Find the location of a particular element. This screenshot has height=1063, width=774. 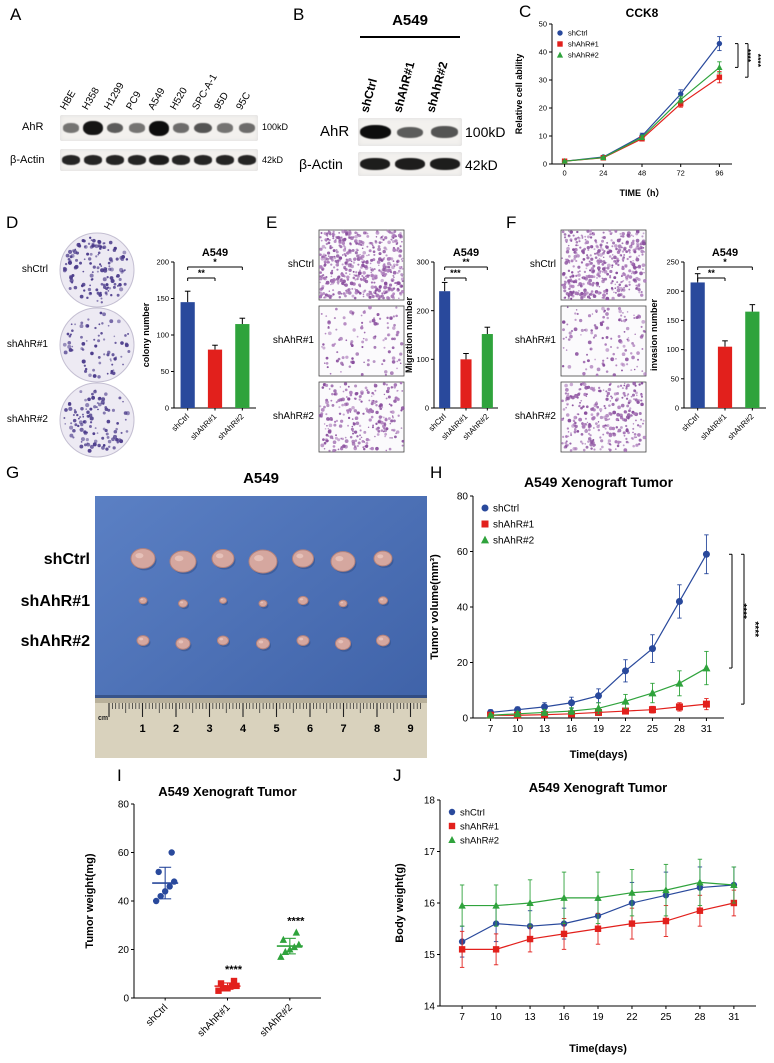

svg-text: 10 is located at coordinates (497, 1017).